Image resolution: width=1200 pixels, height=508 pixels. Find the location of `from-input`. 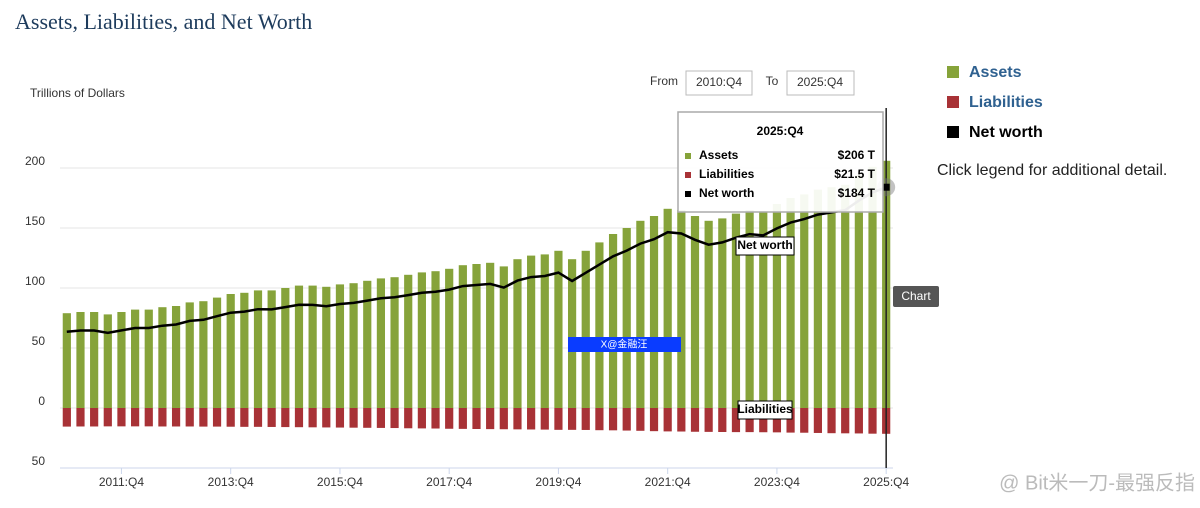

from-input is located at coordinates (719, 83).